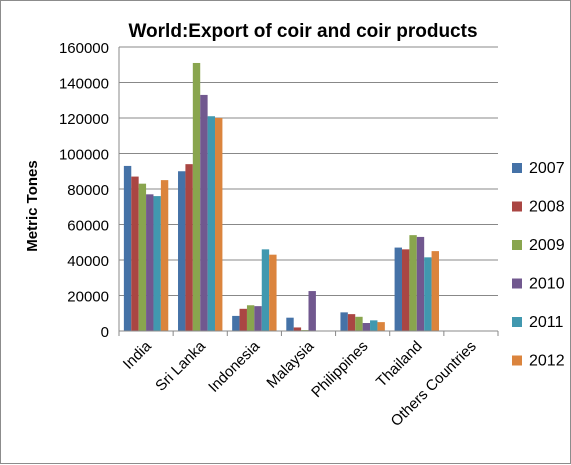 The height and width of the screenshot is (465, 571). I want to click on y-tick-label: 0, so click(105, 332).